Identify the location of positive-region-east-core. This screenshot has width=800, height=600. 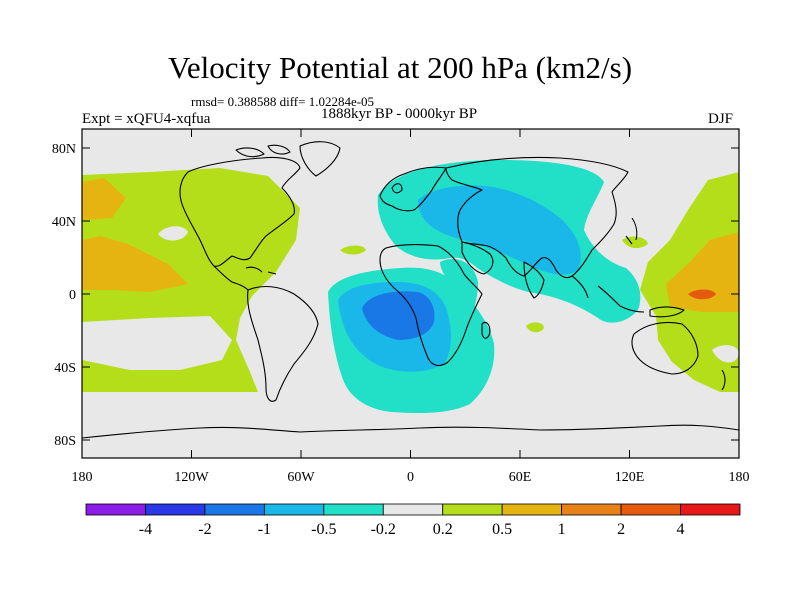
(702, 272).